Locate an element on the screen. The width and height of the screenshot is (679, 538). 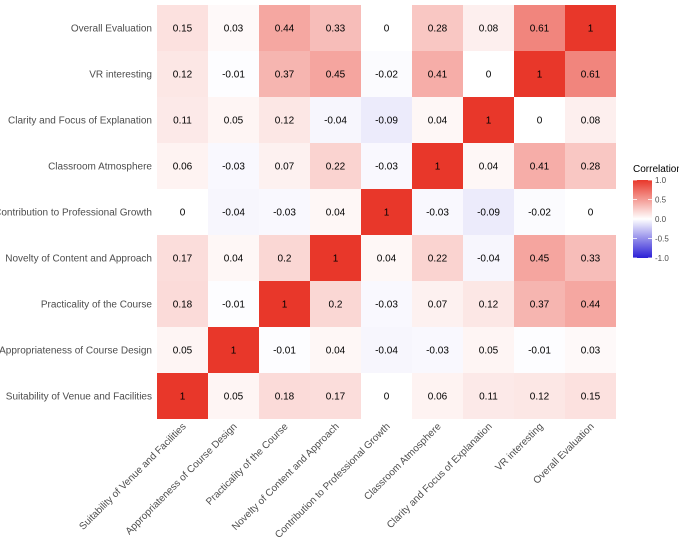
legend-tick-label: 1.0 is located at coordinates (661, 180).